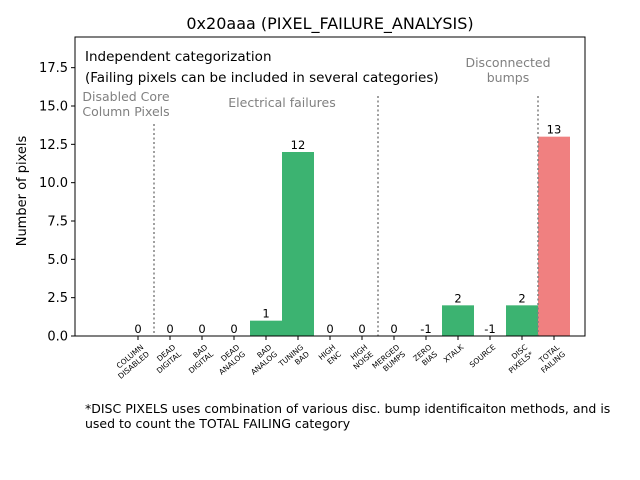 The width and height of the screenshot is (640, 480). Describe the element at coordinates (130, 361) in the screenshot. I see `x-tick-label: COLUMNDISABLED` at that location.